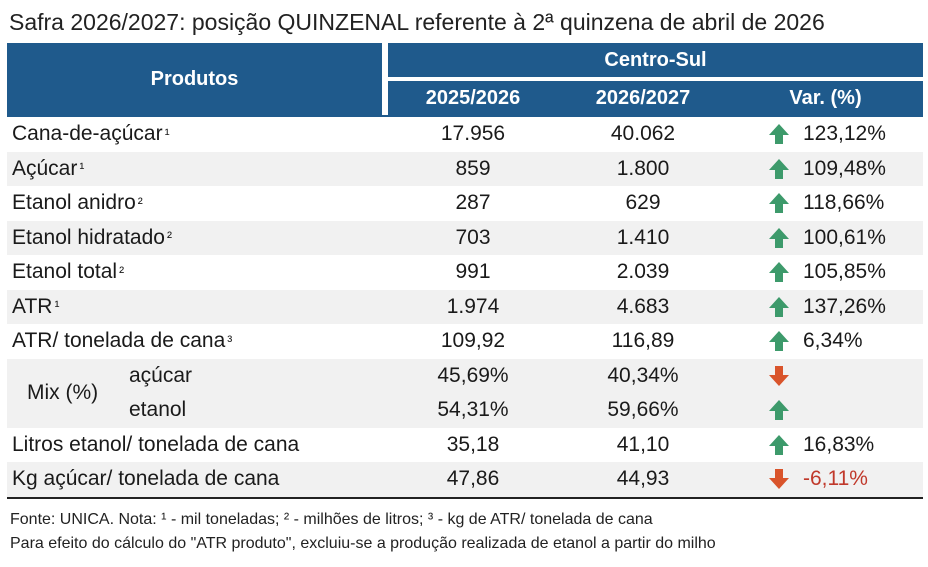 This screenshot has height=567, width=928. What do you see at coordinates (473, 168) in the screenshot?
I see `value-2025-2026: 859` at bounding box center [473, 168].